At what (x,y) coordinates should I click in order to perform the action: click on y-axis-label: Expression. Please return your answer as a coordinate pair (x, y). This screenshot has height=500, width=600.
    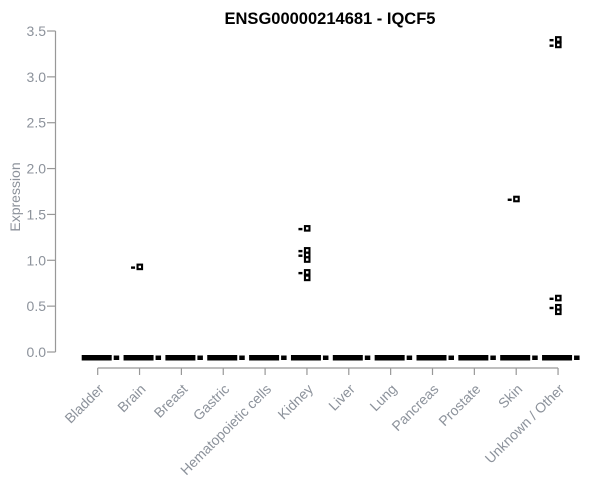
    Looking at the image, I should click on (15, 196).